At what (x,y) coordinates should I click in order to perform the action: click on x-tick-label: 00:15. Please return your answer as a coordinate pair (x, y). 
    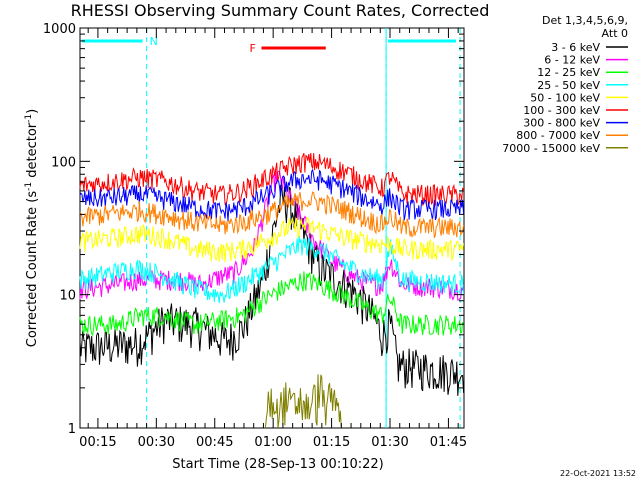
    Looking at the image, I should click on (97, 442).